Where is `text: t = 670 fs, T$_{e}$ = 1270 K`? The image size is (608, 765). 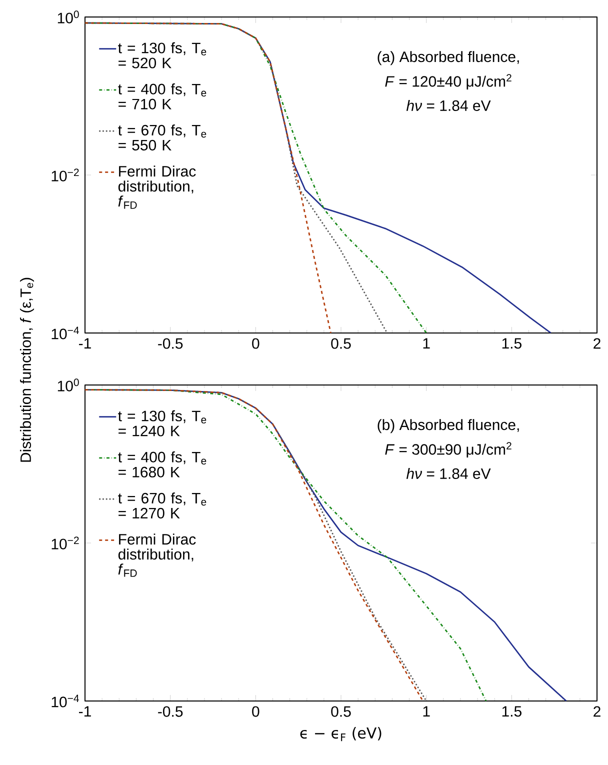 text: t = 670 fs, T$_{e}$ = 1270 K is located at coordinates (162, 505).